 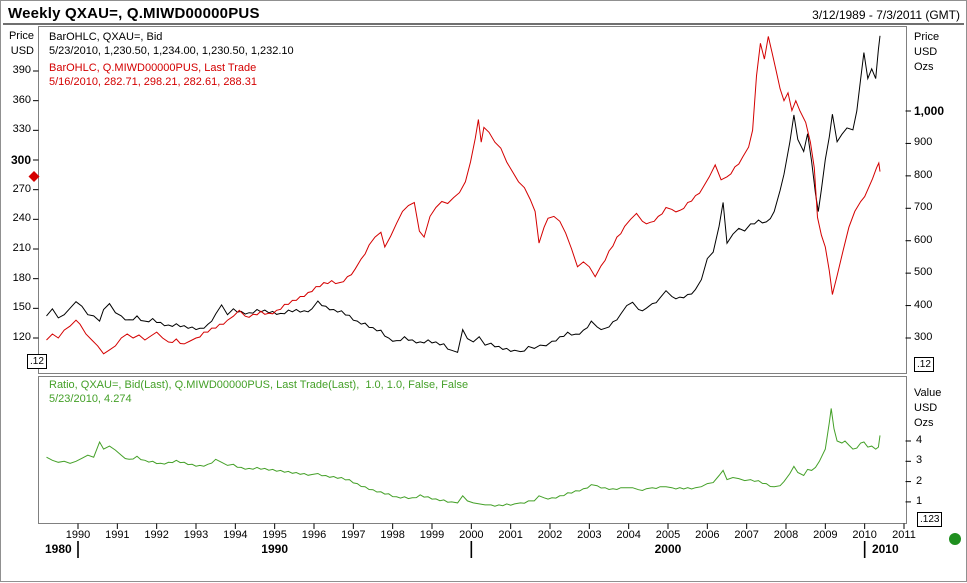 I want to click on ratio-axis-tick-label: 4, so click(x=919, y=440).